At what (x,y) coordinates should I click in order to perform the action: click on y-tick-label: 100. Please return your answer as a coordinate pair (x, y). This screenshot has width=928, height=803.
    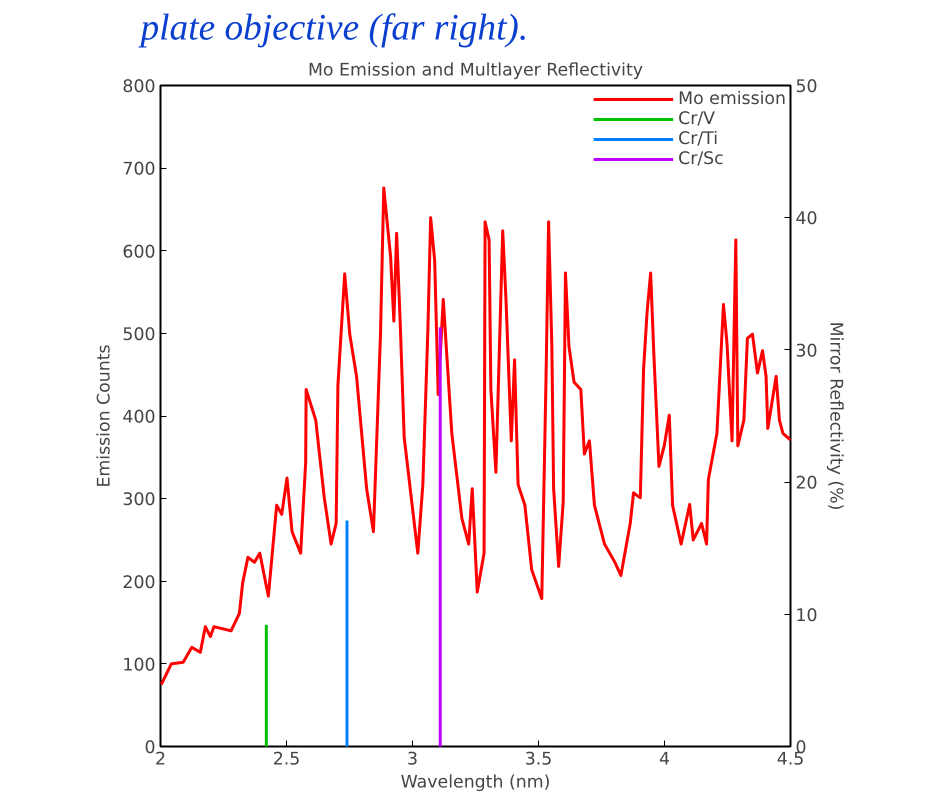
    Looking at the image, I should click on (139, 665).